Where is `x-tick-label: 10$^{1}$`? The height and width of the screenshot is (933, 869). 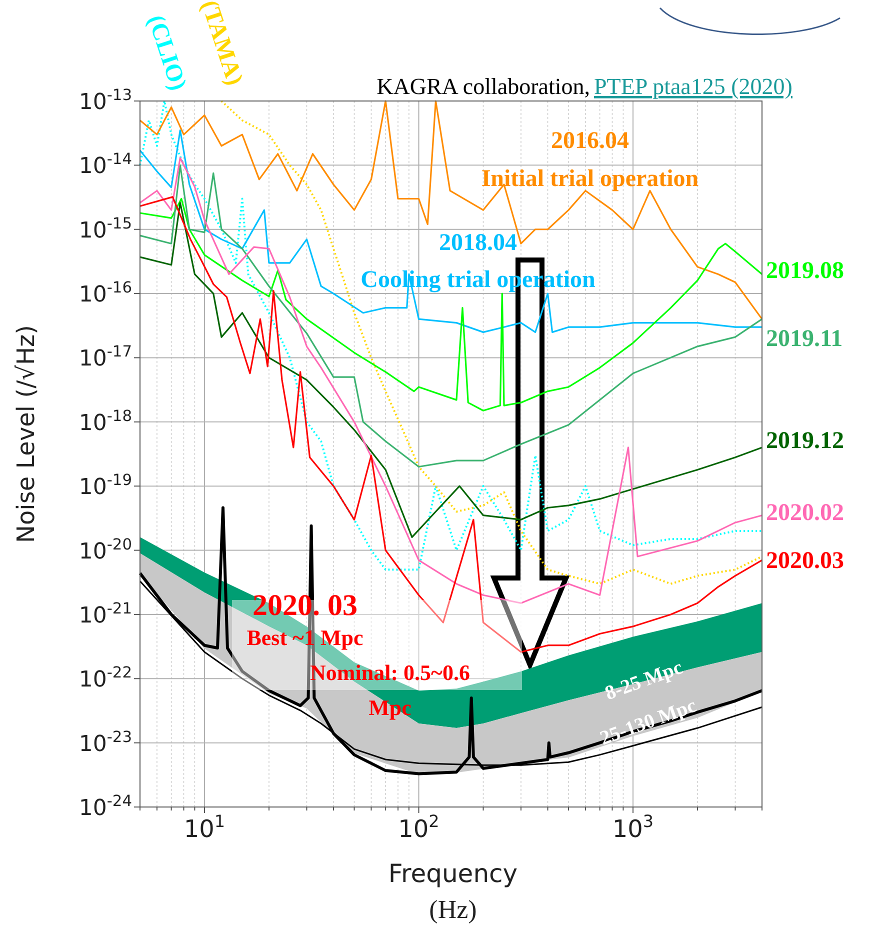 x-tick-label: 10$^{1}$ is located at coordinates (205, 827).